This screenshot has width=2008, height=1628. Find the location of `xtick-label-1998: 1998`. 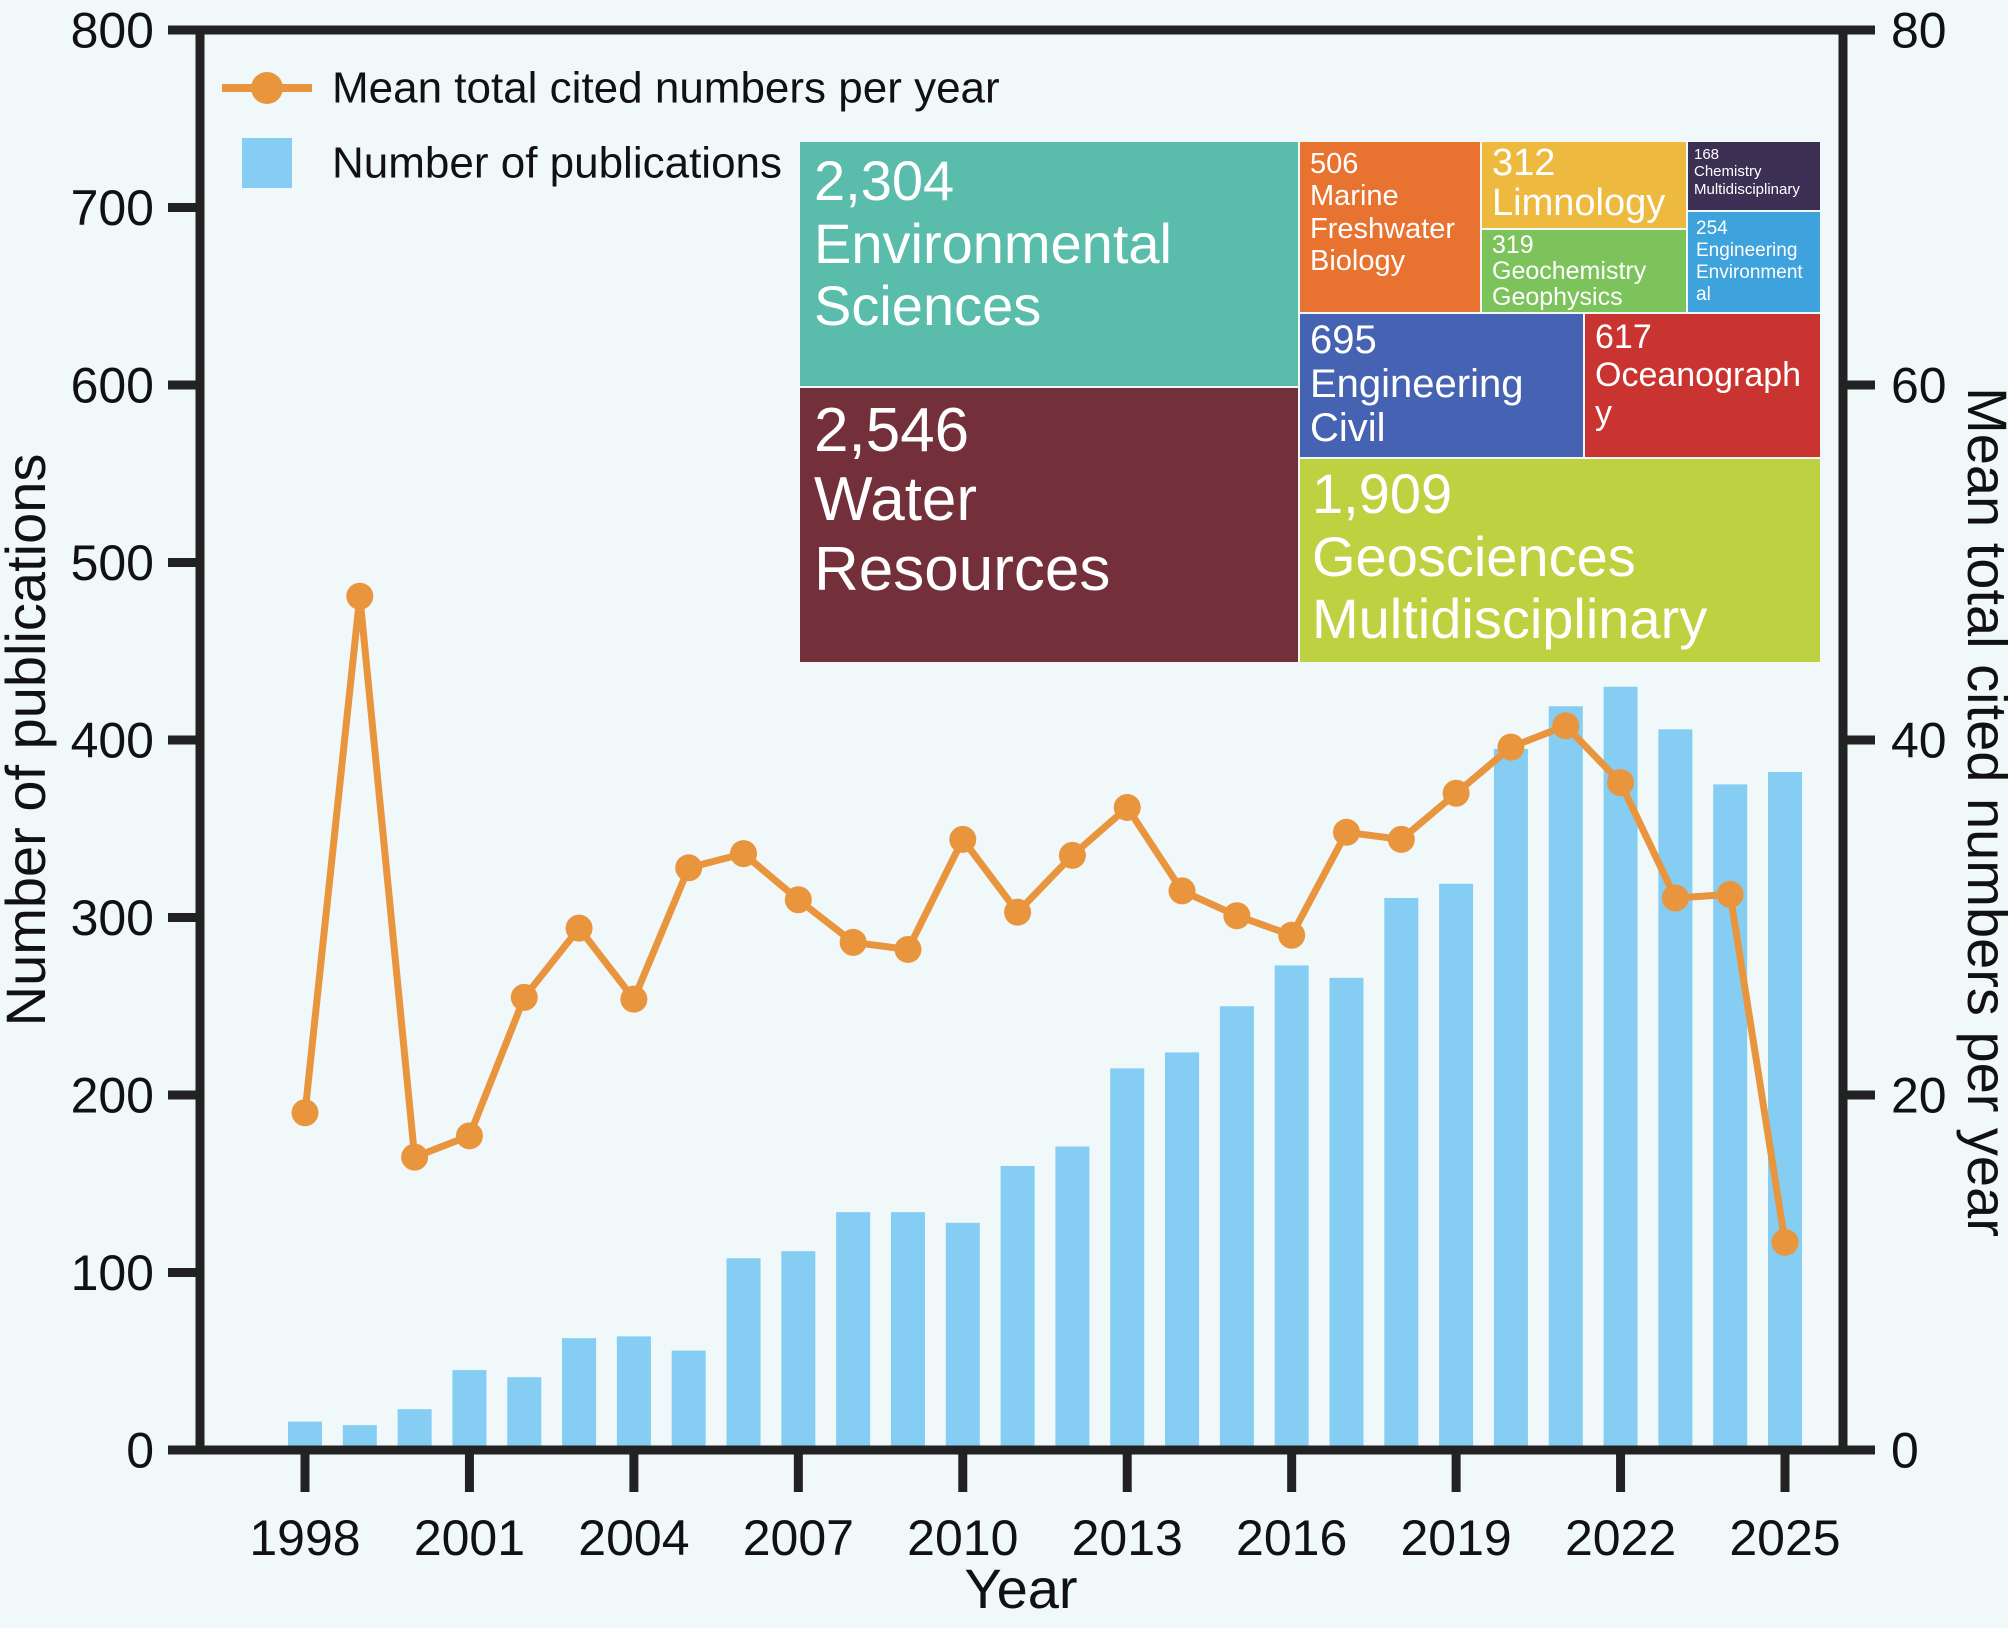

xtick-label-1998: 1998 is located at coordinates (304, 1538).